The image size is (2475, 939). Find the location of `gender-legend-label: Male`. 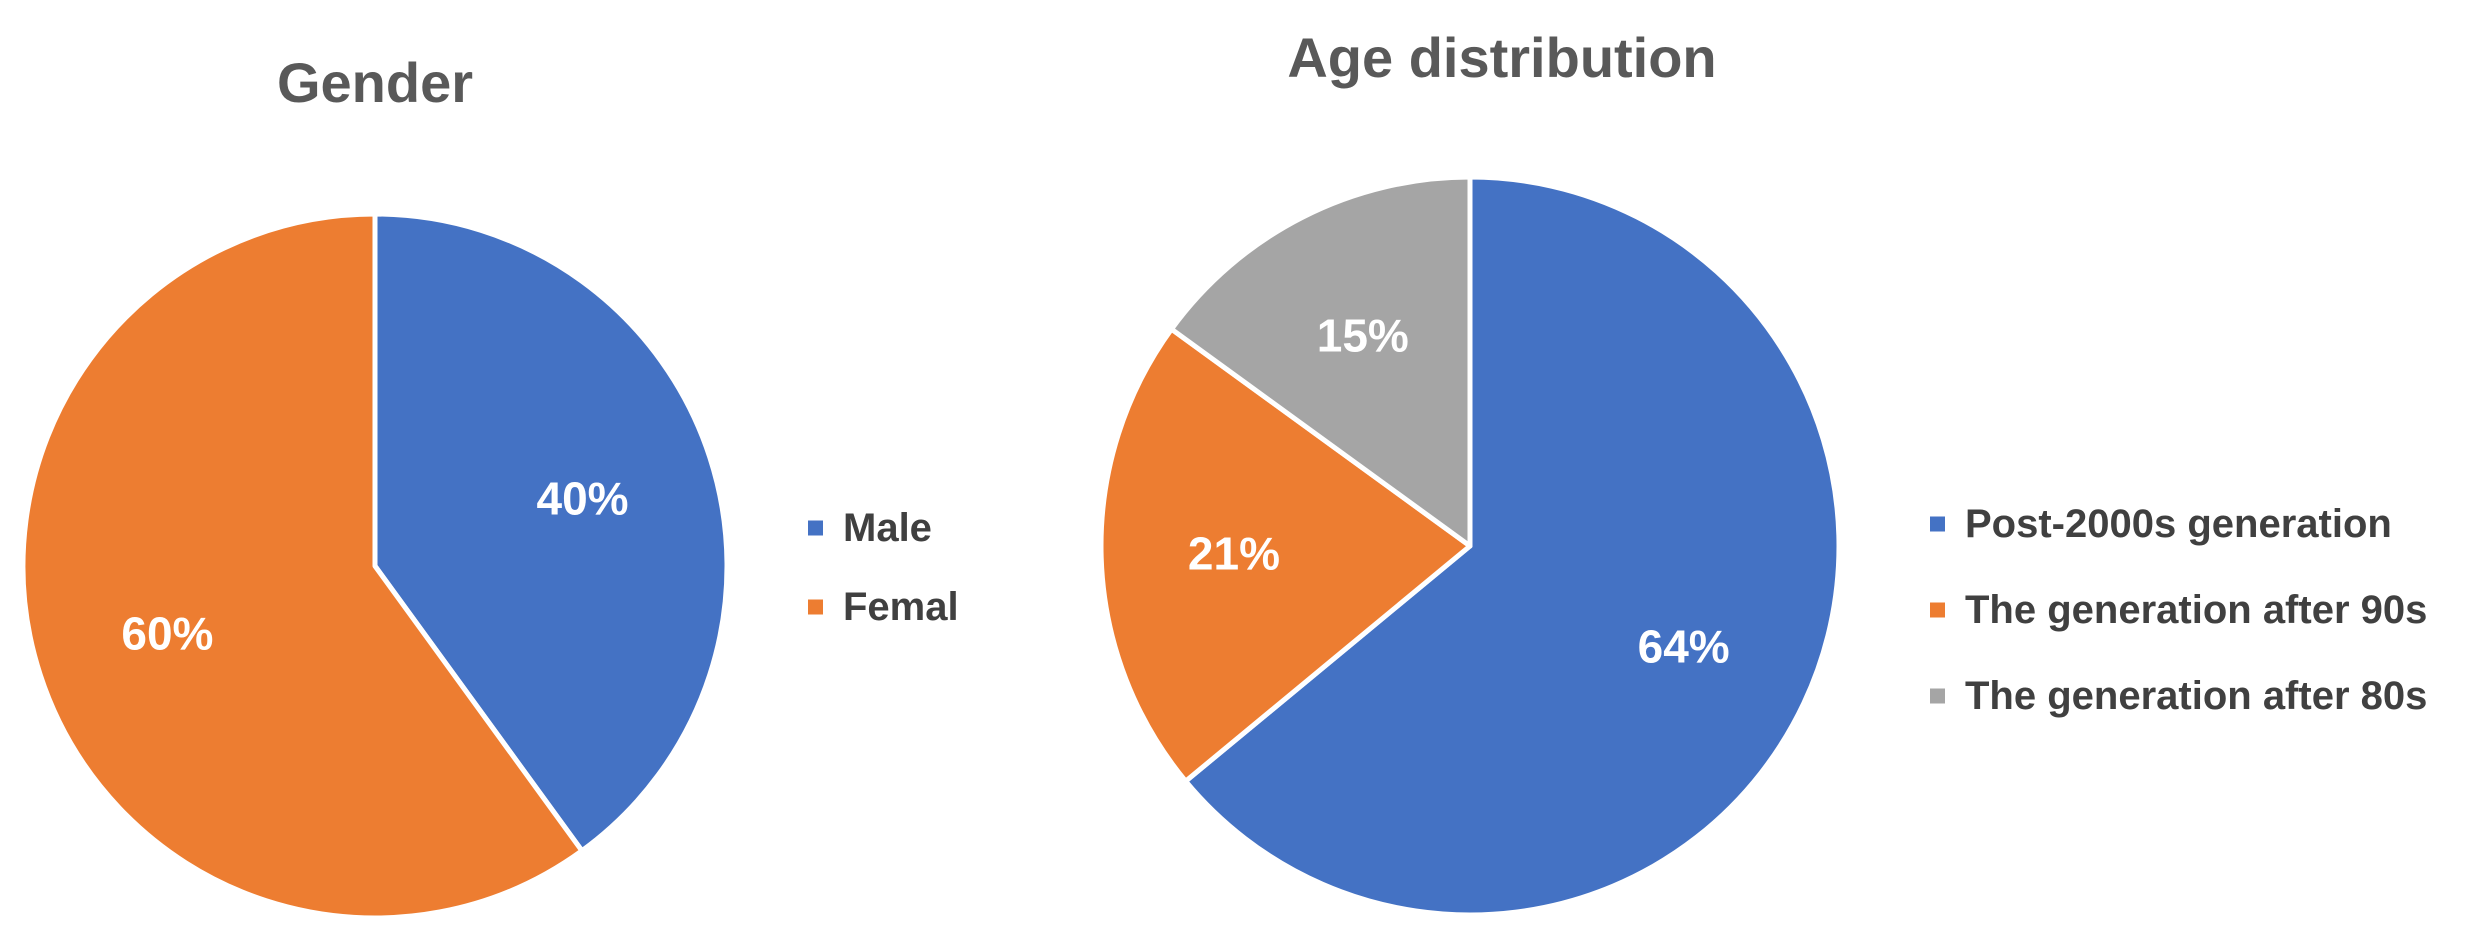

gender-legend-label: Male is located at coordinates (887, 528).